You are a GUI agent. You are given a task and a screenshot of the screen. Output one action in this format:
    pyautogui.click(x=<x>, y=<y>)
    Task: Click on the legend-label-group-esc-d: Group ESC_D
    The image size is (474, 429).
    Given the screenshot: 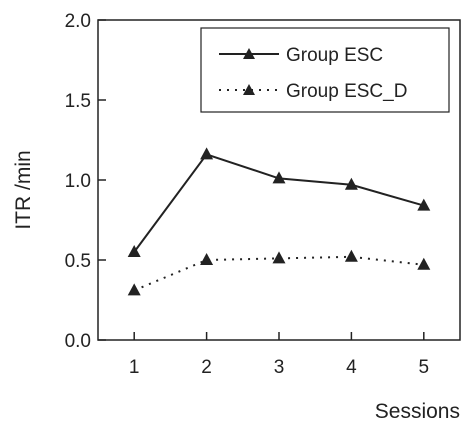 What is the action you would take?
    pyautogui.click(x=346, y=91)
    